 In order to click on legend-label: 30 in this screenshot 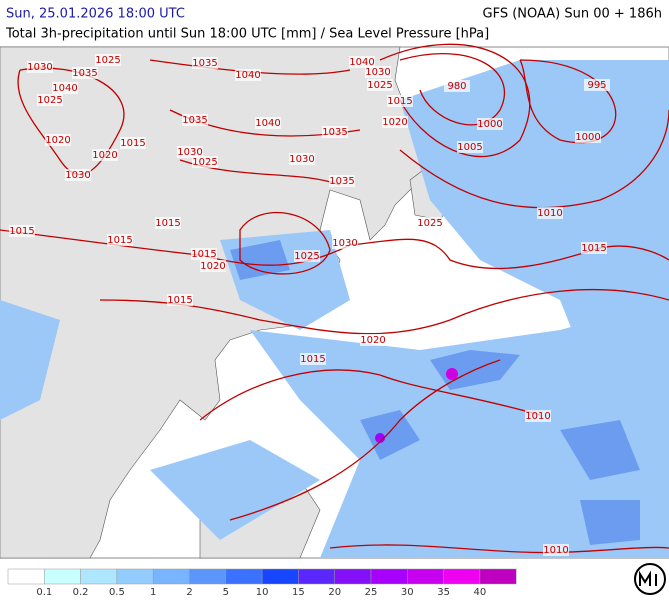, I will do `click(407, 592)`.